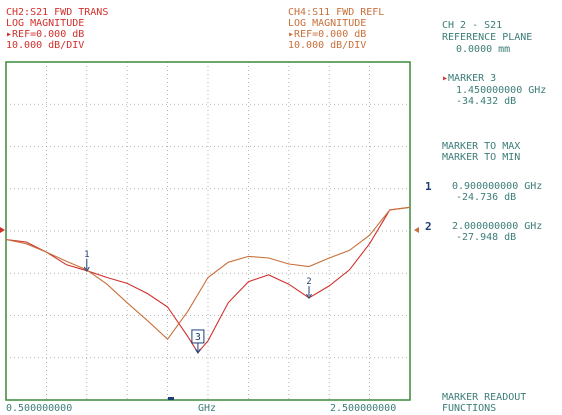  What do you see at coordinates (428, 226) in the screenshot?
I see `marker2-number: 2` at bounding box center [428, 226].